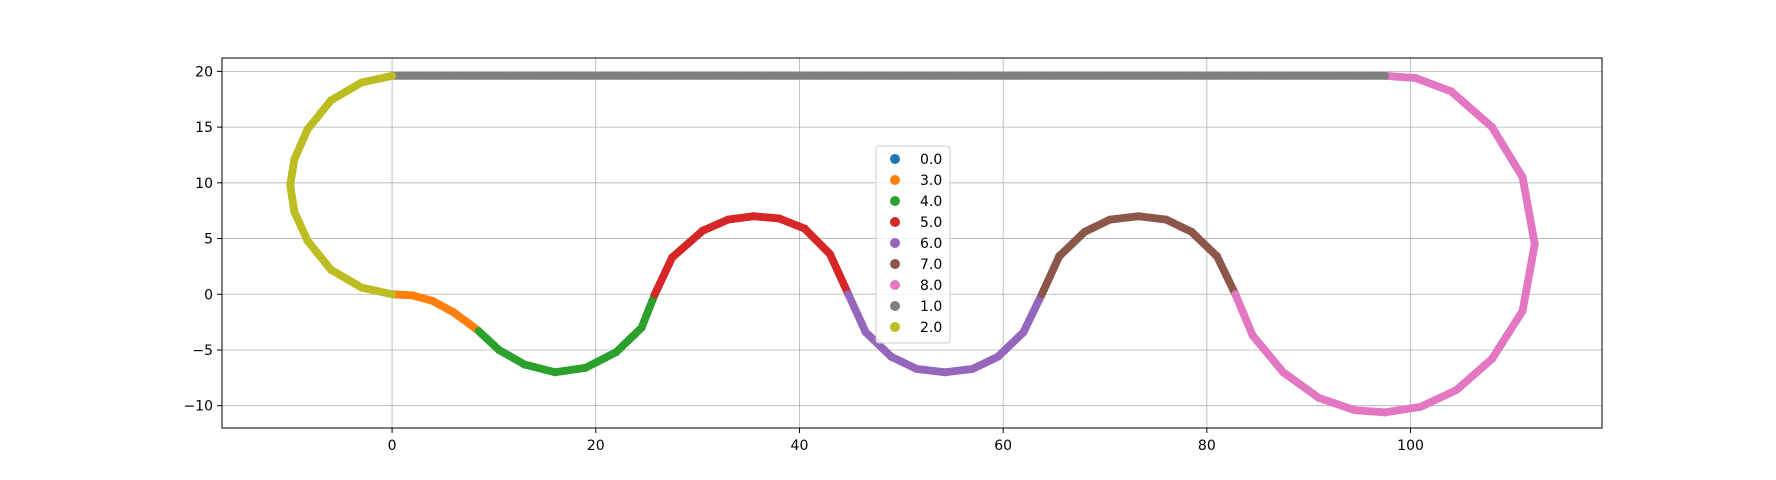 This screenshot has width=1776, height=480. What do you see at coordinates (208, 240) in the screenshot?
I see `y-tick-label: 5` at bounding box center [208, 240].